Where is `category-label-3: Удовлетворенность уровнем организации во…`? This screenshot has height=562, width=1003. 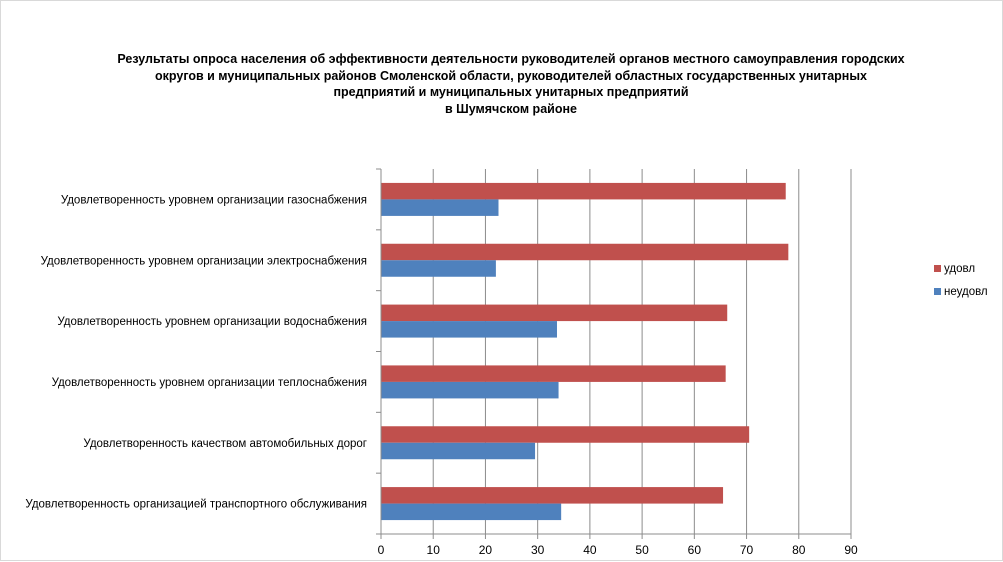 category-label-3: Удовлетворенность уровнем организации во… is located at coordinates (212, 322).